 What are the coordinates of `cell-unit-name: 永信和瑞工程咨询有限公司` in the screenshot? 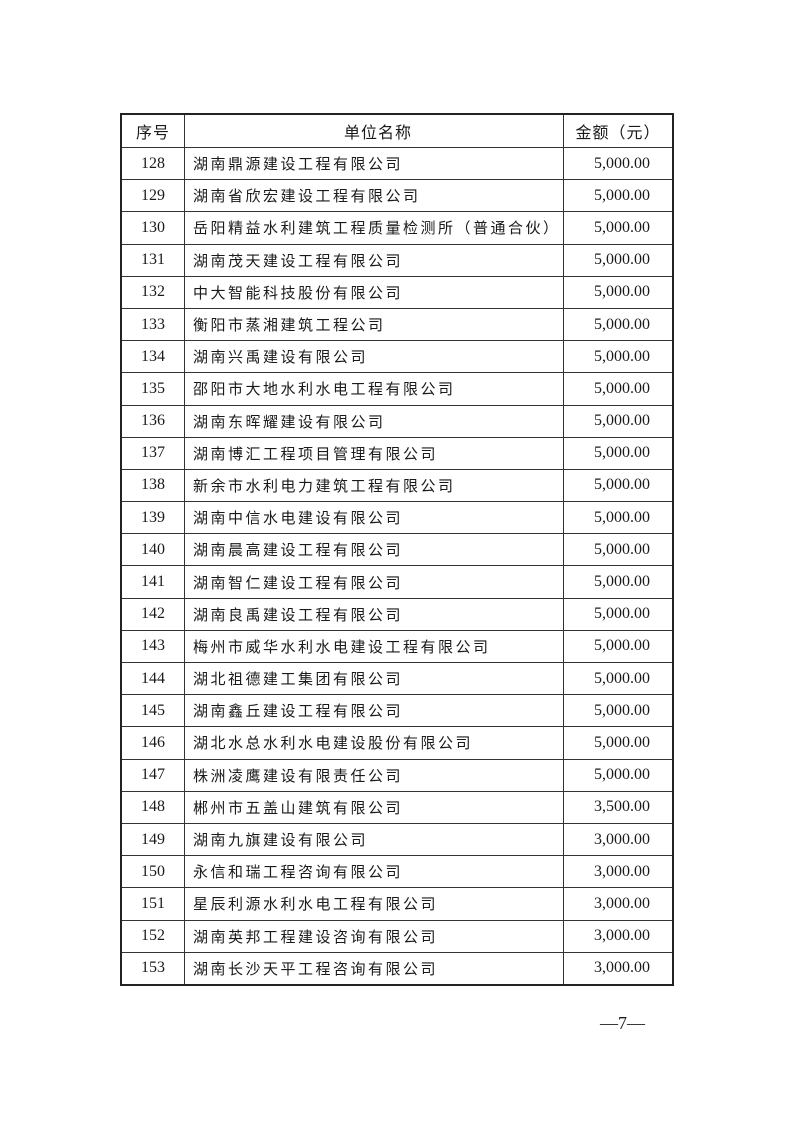 It's located at (374, 872).